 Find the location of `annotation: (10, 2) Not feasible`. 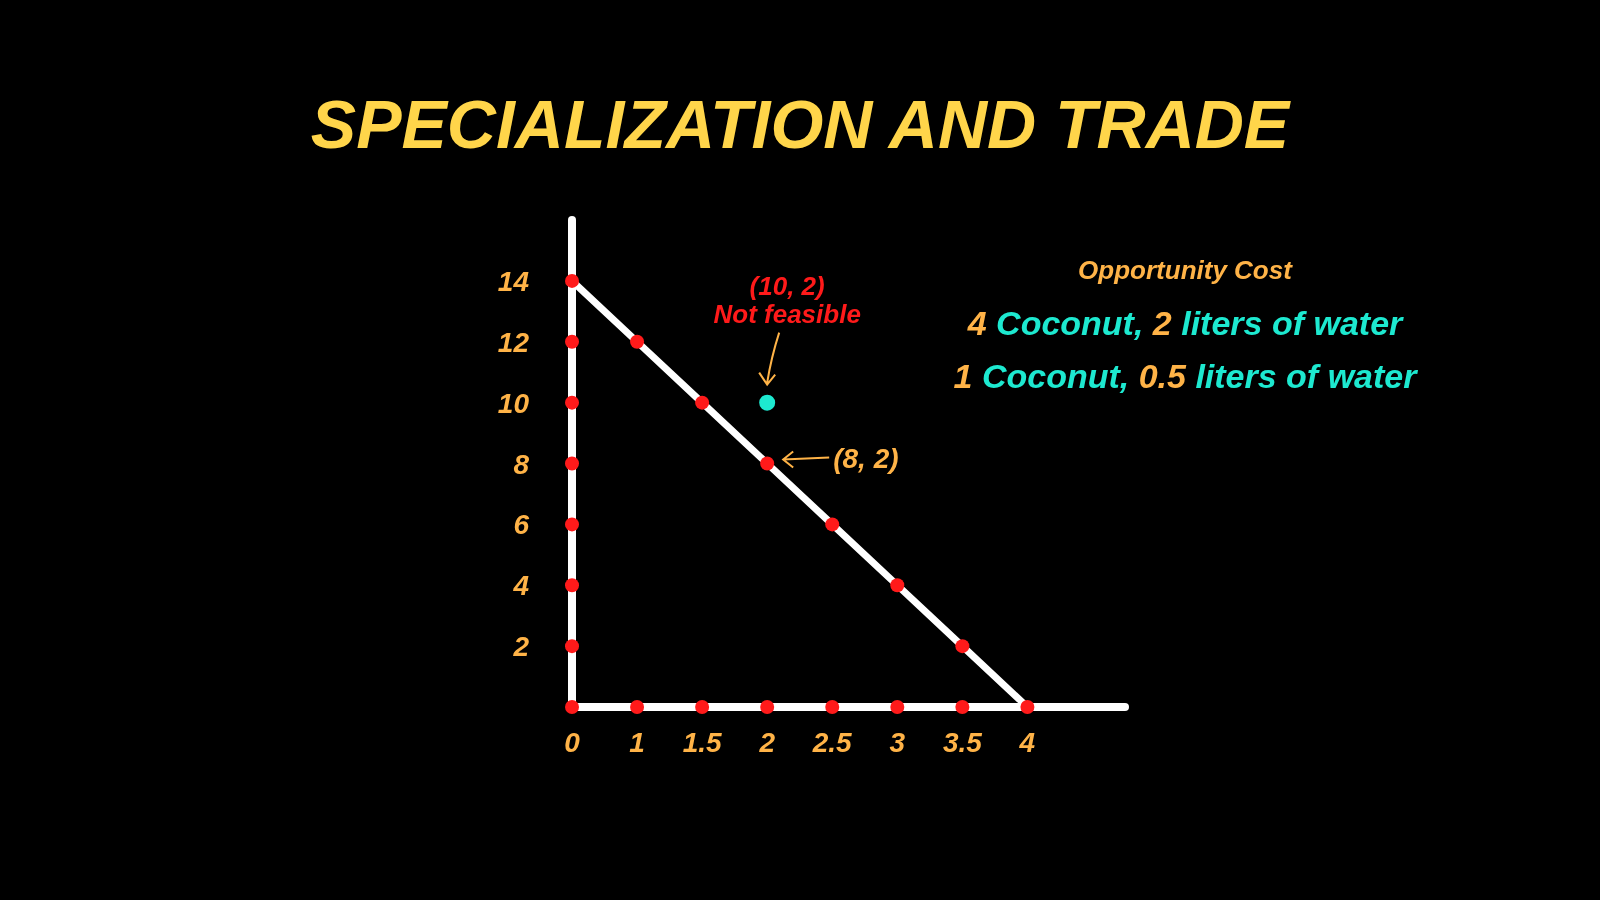

annotation: (10, 2) Not feasible is located at coordinates (787, 299).